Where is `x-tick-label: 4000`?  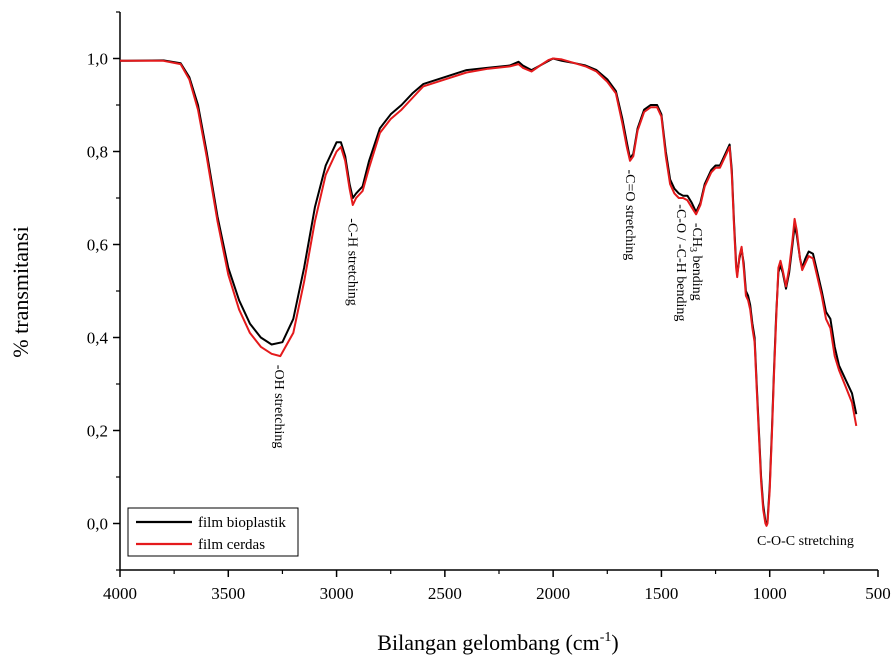 x-tick-label: 4000 is located at coordinates (120, 593).